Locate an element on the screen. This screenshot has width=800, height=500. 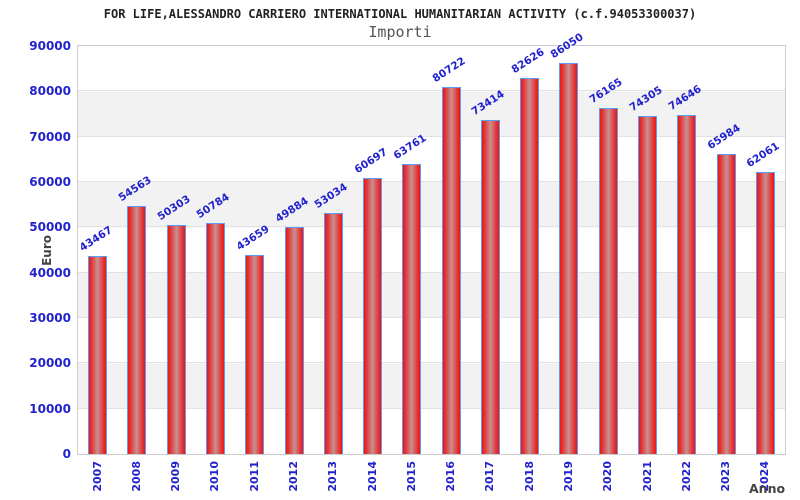
bar-value-label-2013: 53034 is located at coordinates (331, 195).